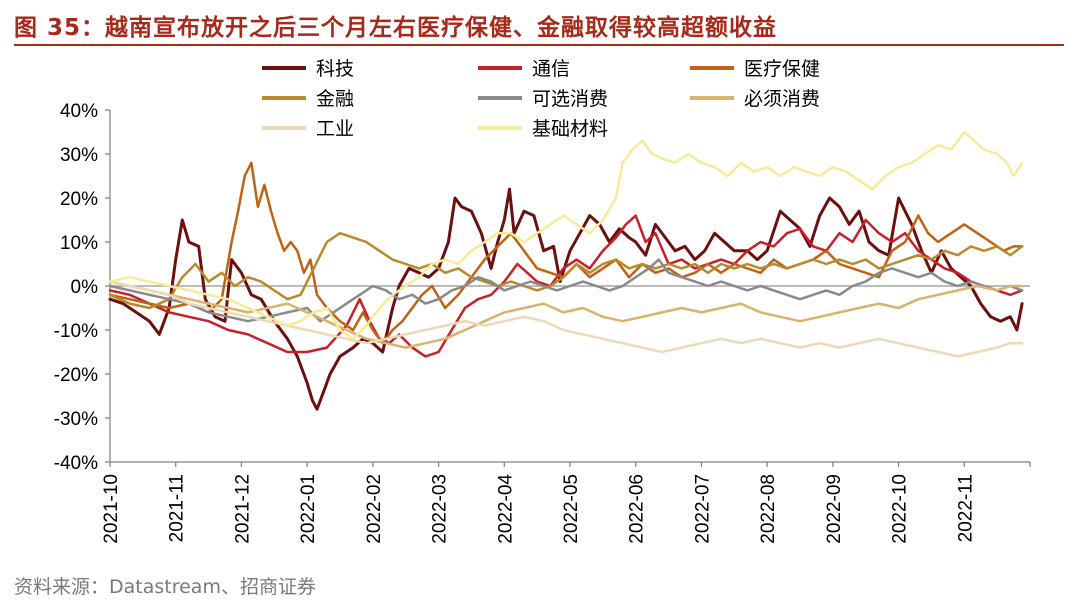 This screenshot has height=608, width=1080. I want to click on y-tick-label: 20%, so click(79, 199).